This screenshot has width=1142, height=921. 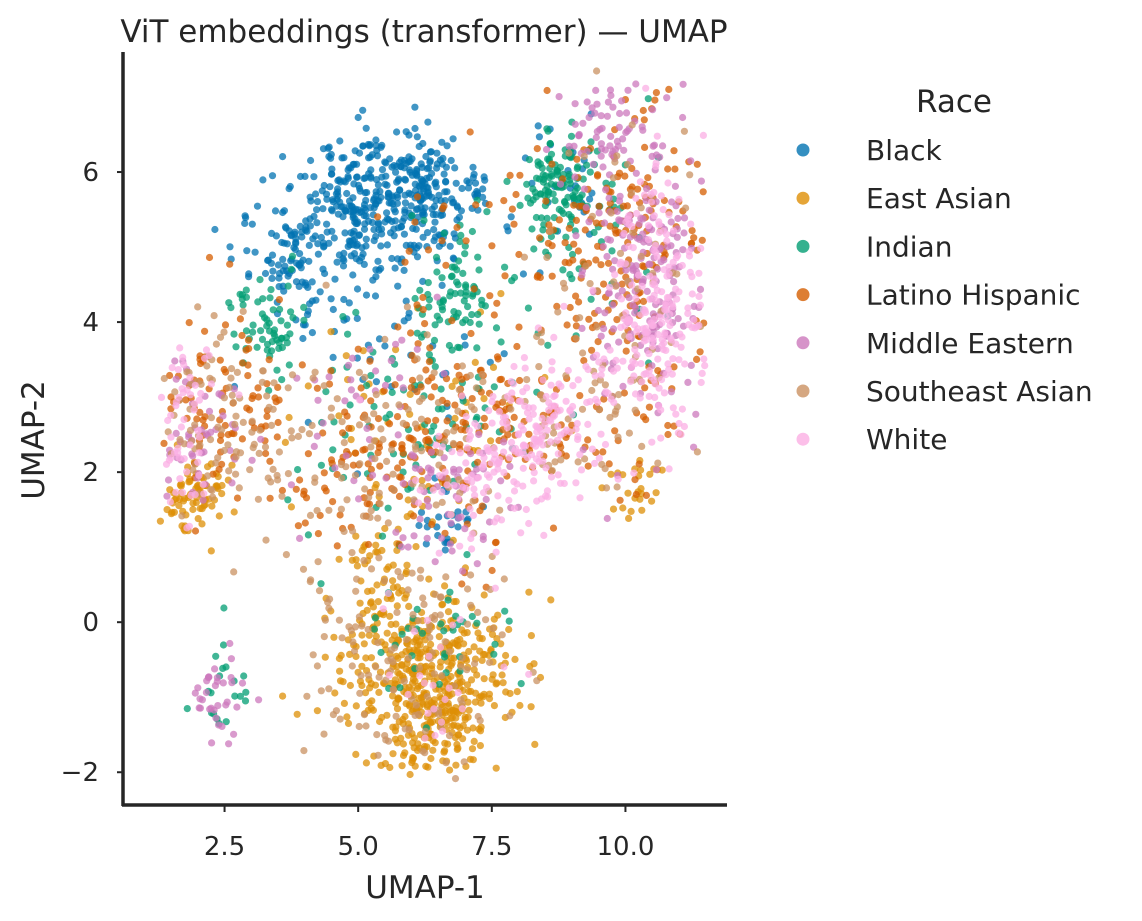 I want to click on legend-label: Middle Eastern, so click(x=970, y=343).